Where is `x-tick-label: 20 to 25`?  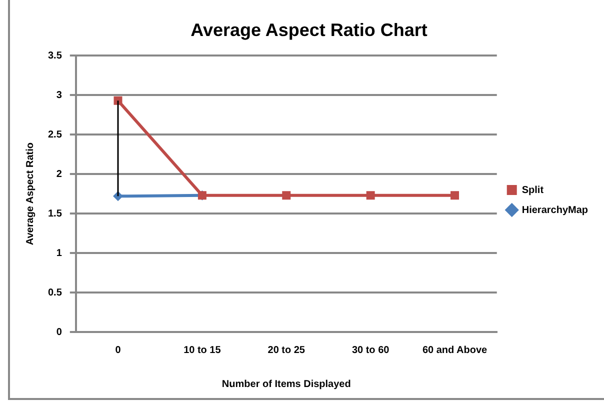
x-tick-label: 20 to 25 is located at coordinates (287, 350).